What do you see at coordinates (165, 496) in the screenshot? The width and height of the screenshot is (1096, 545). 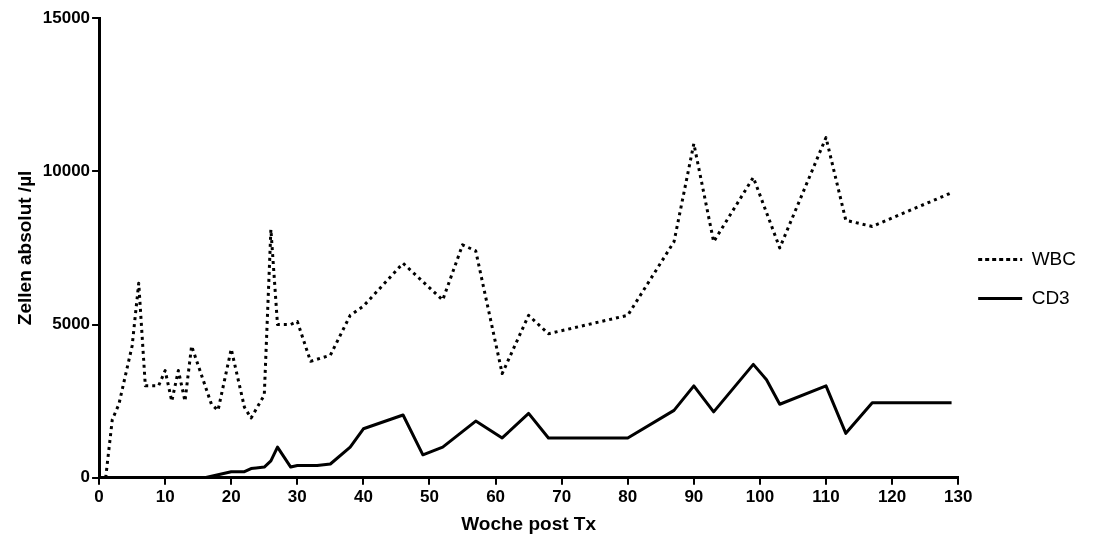 I see `x-tick-label: 10` at bounding box center [165, 496].